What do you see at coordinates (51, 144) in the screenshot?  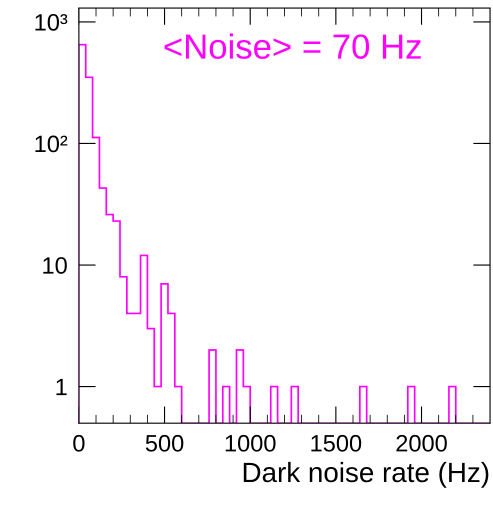 I see `y-tick-label: 10²` at bounding box center [51, 144].